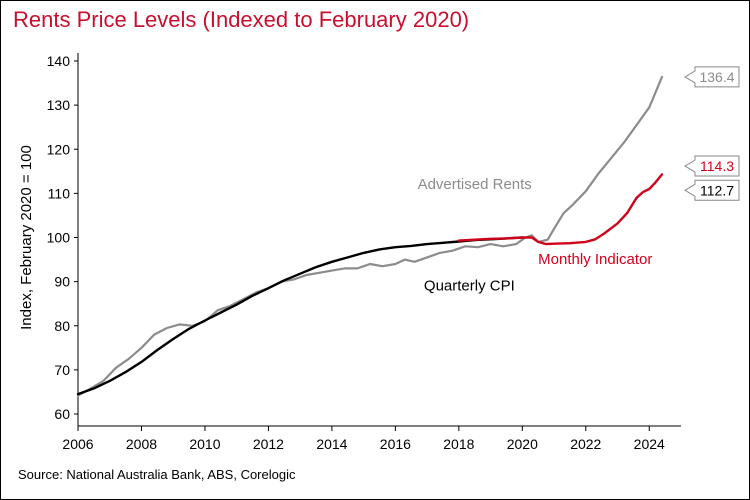  What do you see at coordinates (522, 444) in the screenshot?
I see `x-tick-label: 2020` at bounding box center [522, 444].